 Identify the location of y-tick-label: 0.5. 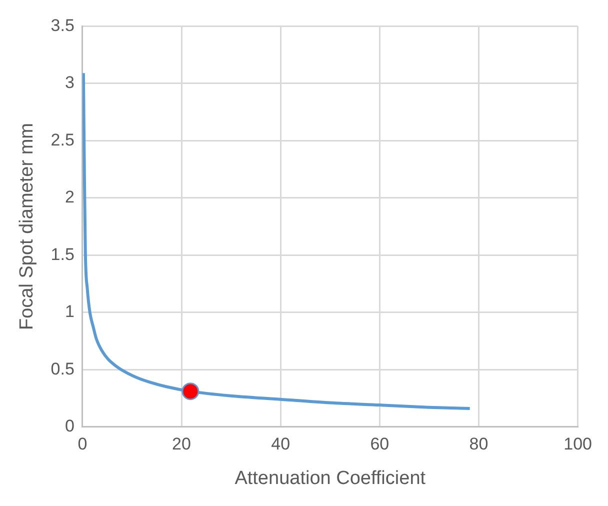
(62, 368).